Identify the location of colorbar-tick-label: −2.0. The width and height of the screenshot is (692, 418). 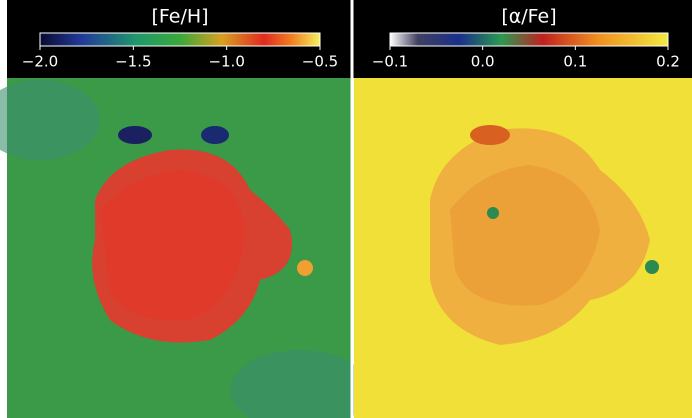
(40, 62).